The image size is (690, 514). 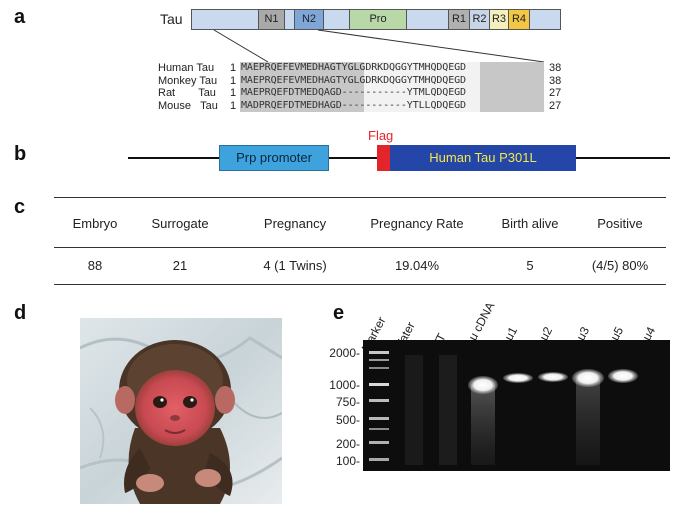 I want to click on ladder-1000: 1000-, so click(x=344, y=385).